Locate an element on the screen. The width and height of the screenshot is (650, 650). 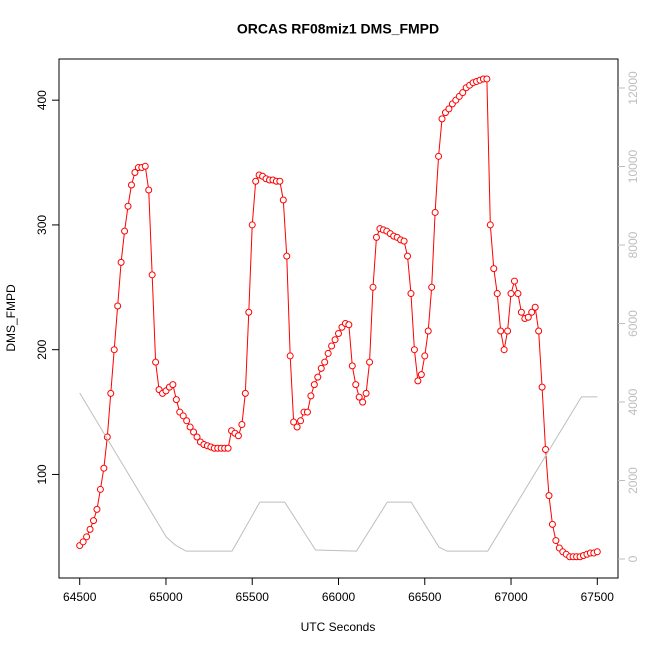
x-axis-label: UTC Seconds is located at coordinates (338, 627).